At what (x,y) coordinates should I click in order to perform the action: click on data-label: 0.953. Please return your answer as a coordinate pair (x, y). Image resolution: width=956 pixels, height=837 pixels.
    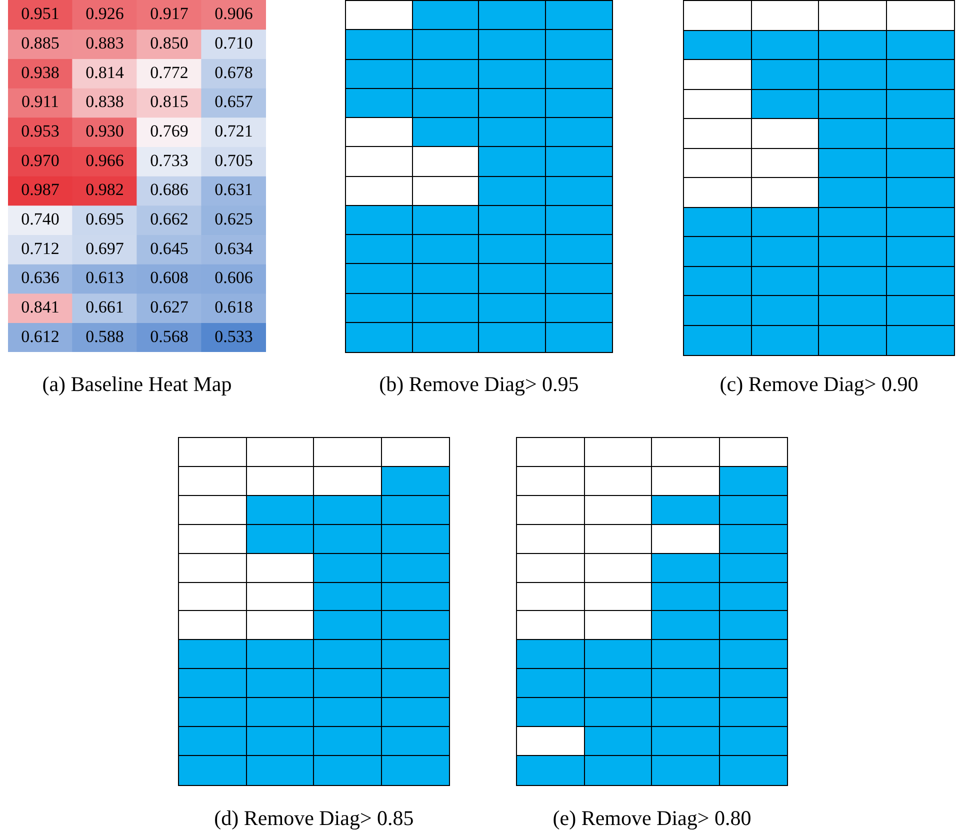
    Looking at the image, I should click on (40, 130).